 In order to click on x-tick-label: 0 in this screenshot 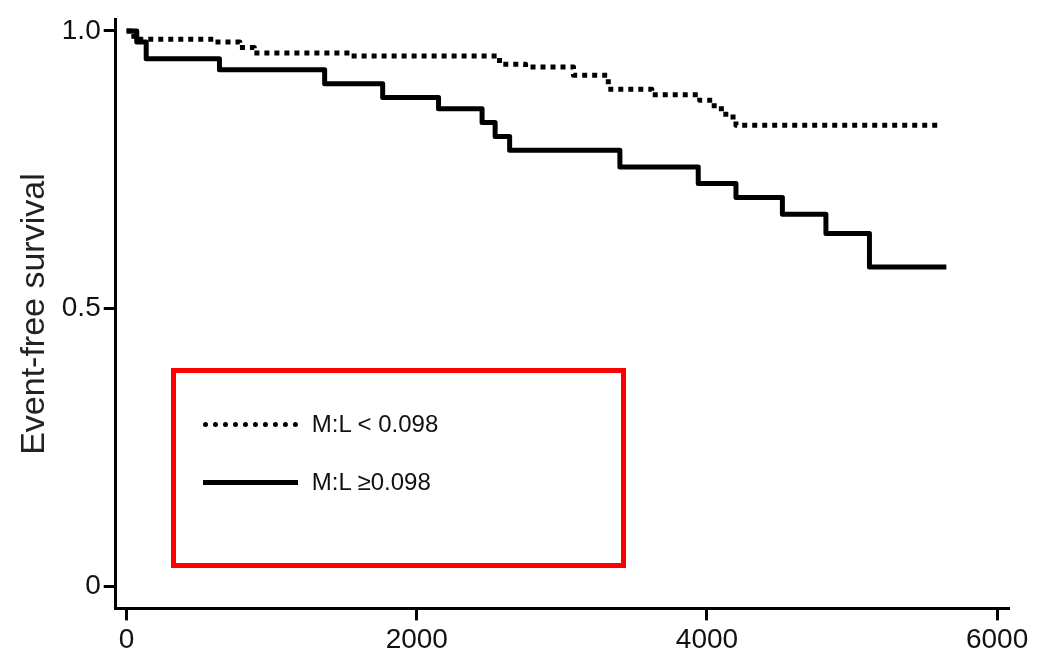, I will do `click(126, 638)`.